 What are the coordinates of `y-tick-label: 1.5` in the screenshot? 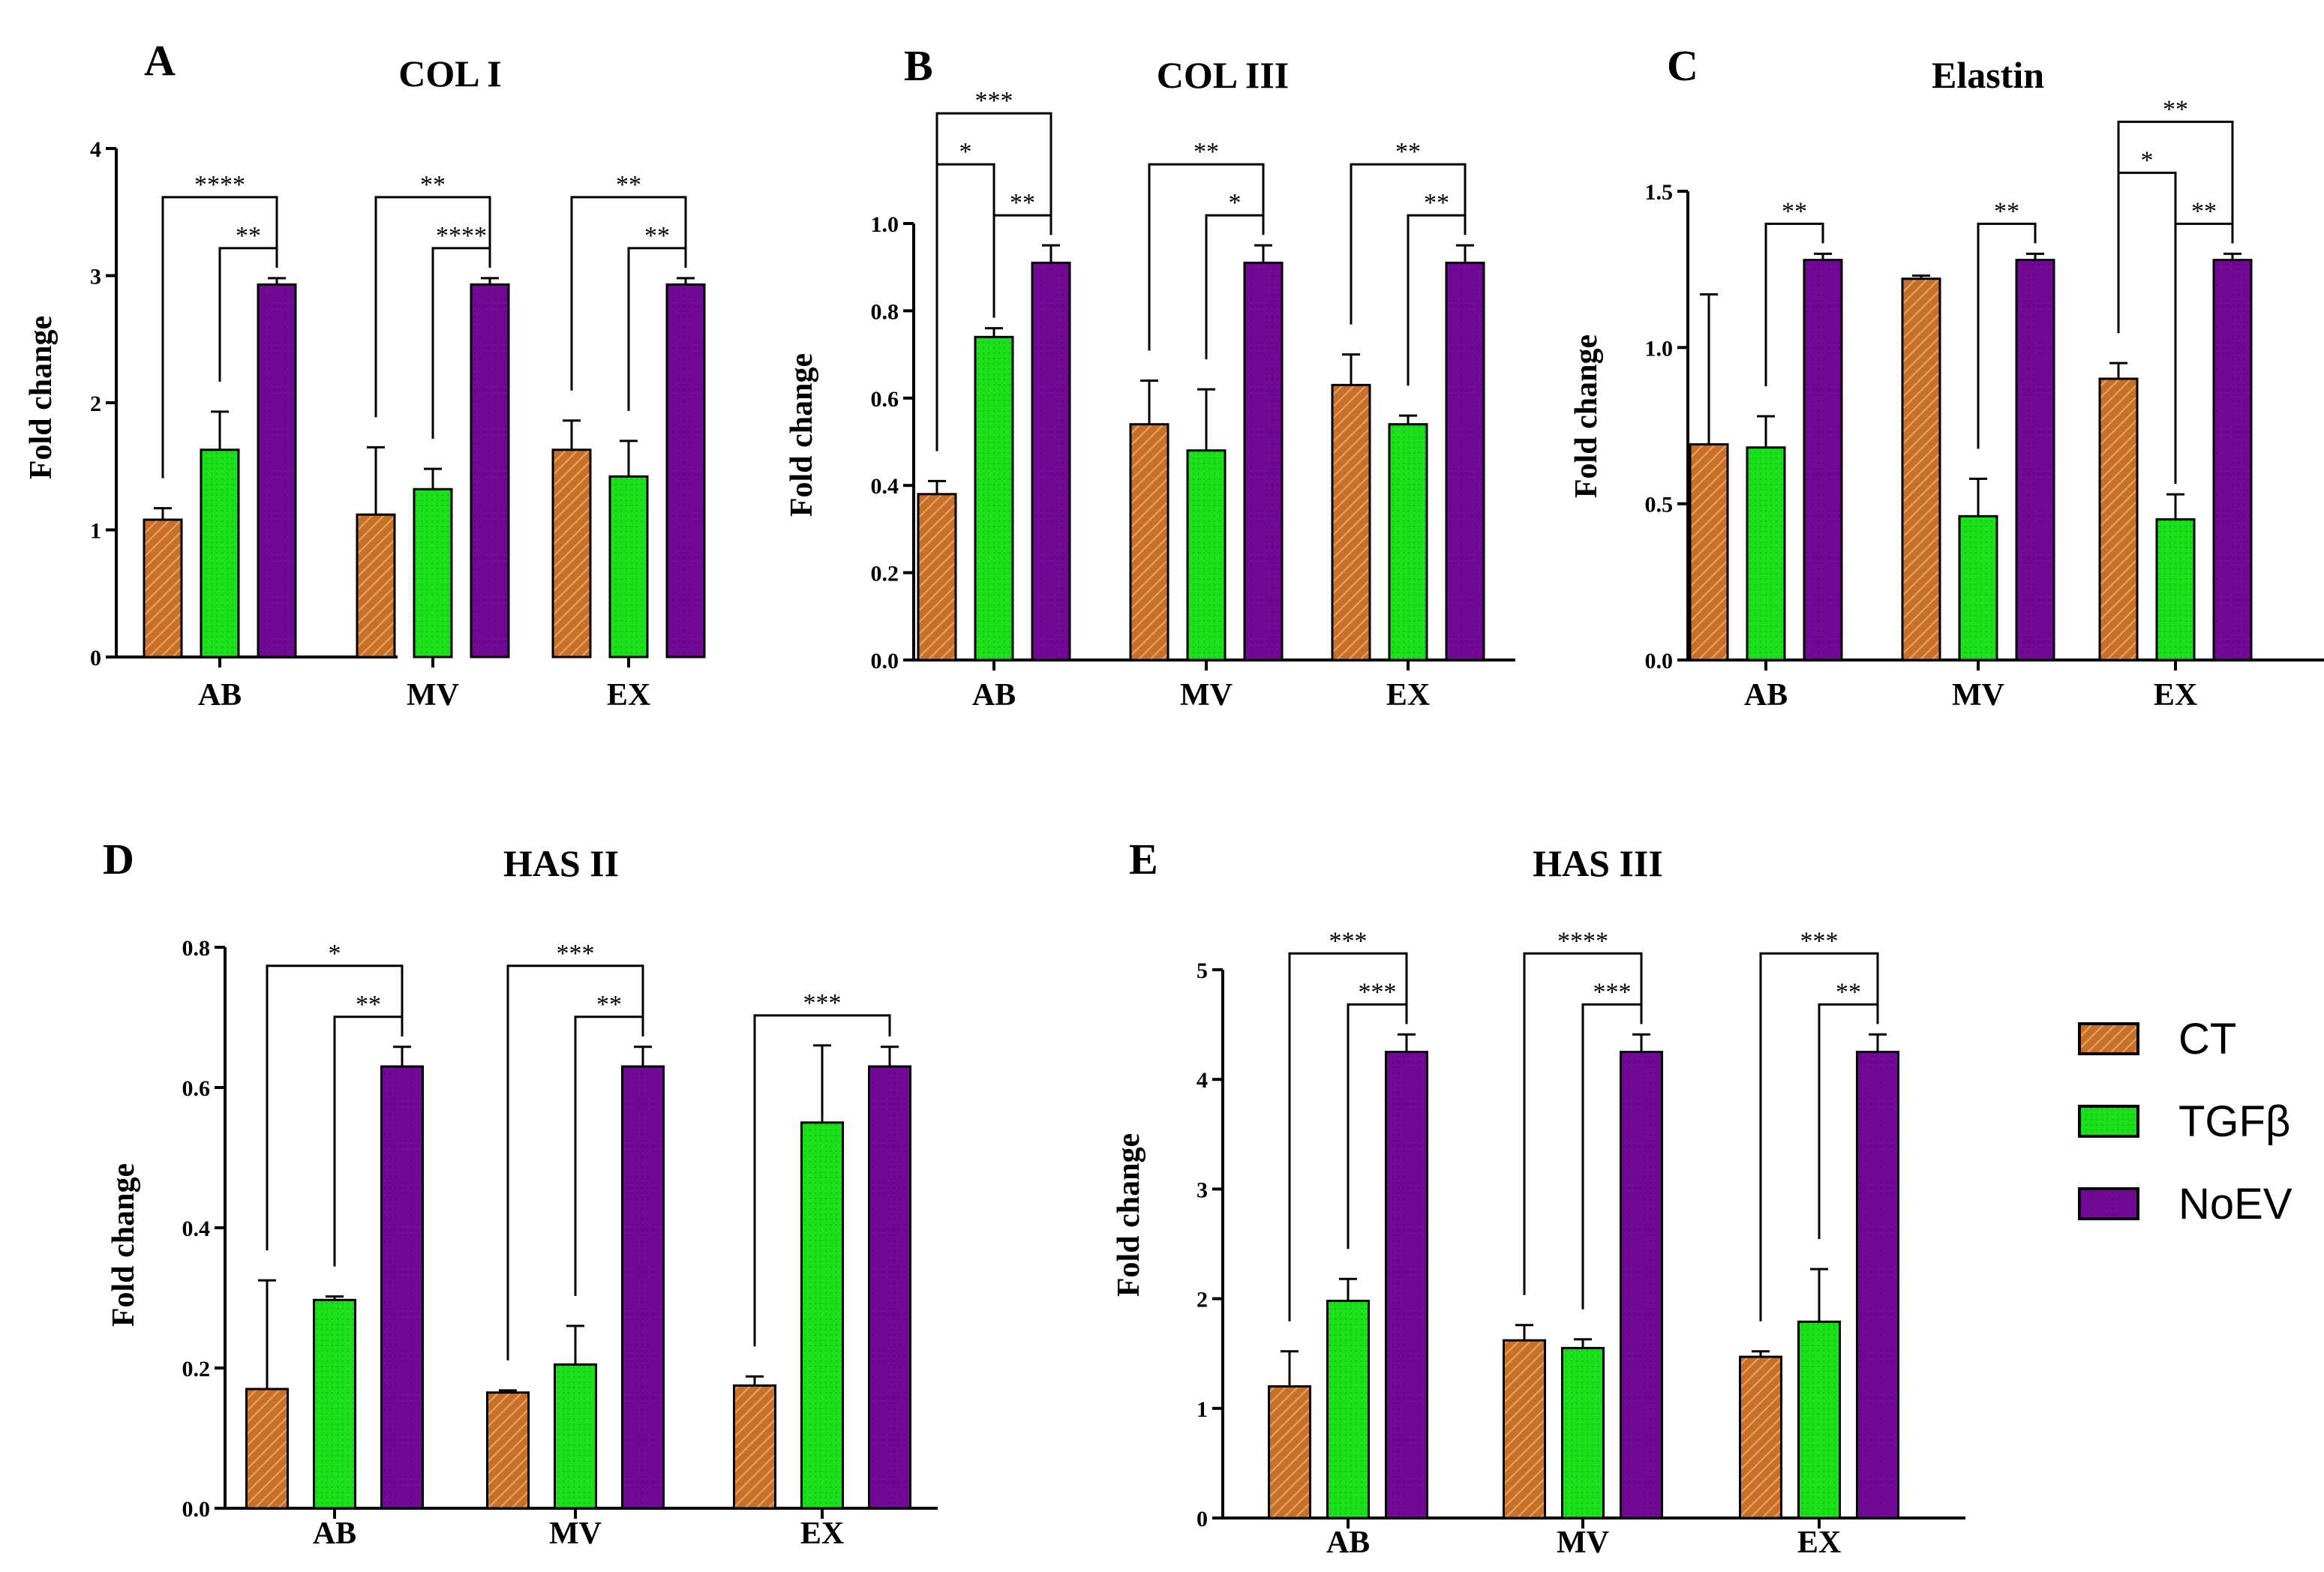 It's located at (1659, 192).